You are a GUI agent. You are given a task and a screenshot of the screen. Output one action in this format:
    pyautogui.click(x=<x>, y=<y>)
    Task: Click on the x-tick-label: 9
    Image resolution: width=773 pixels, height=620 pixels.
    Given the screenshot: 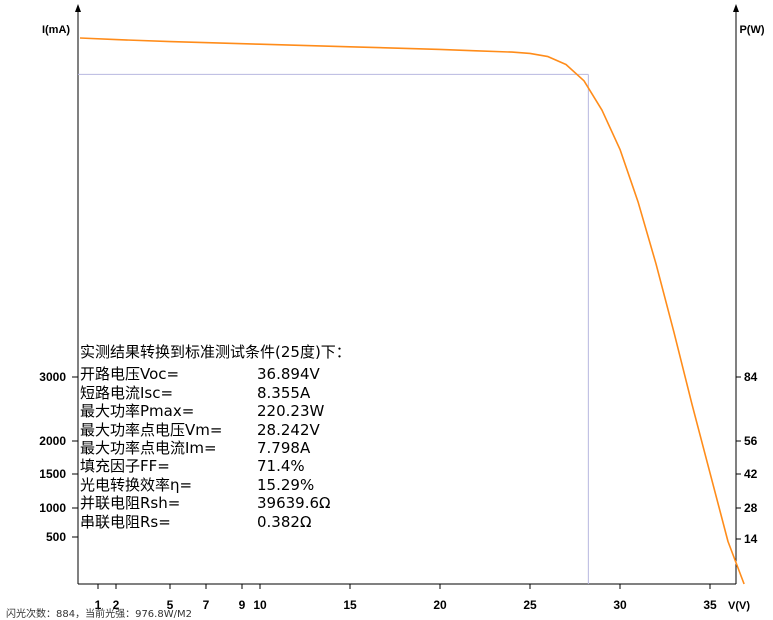 What is the action you would take?
    pyautogui.click(x=242, y=605)
    